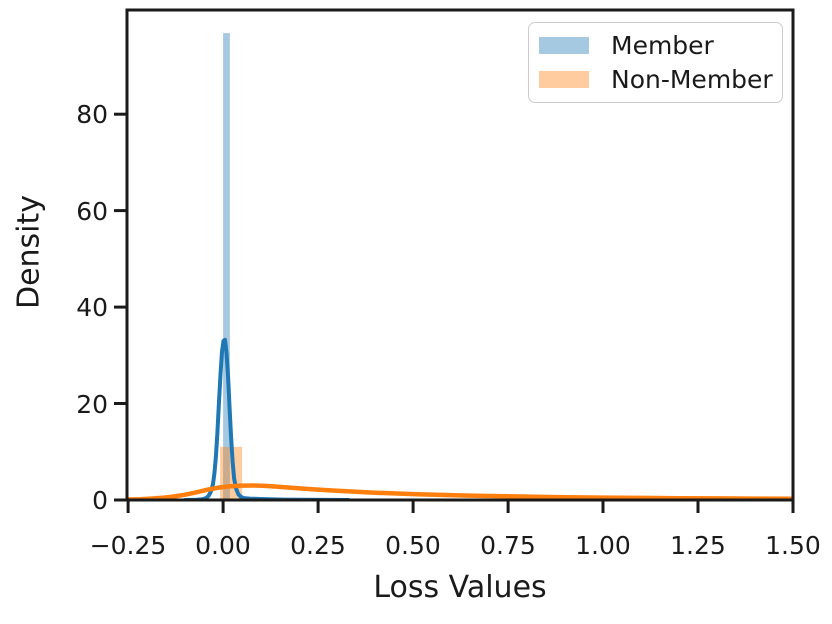  I want to click on legend-item-member: Member, so click(660, 45).